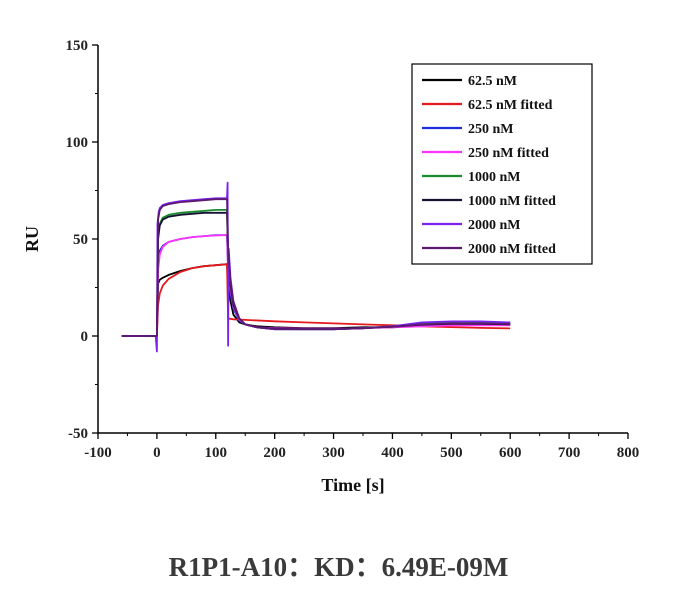 This screenshot has height=607, width=677. What do you see at coordinates (494, 177) in the screenshot?
I see `legend-entry: 1000 nM` at bounding box center [494, 177].